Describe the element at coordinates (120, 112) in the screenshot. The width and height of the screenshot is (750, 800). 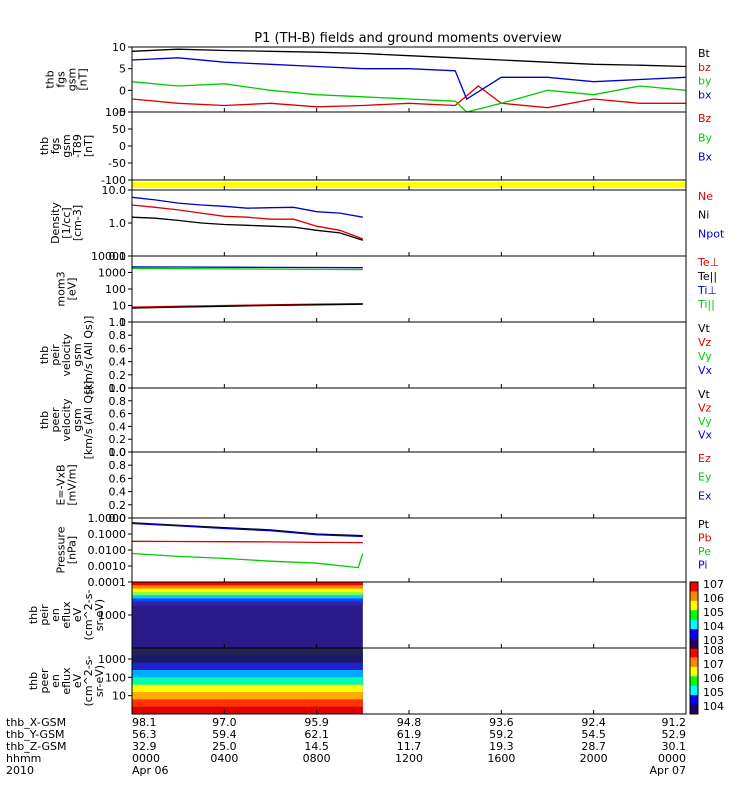
I see `y-tick-label: -5` at that location.